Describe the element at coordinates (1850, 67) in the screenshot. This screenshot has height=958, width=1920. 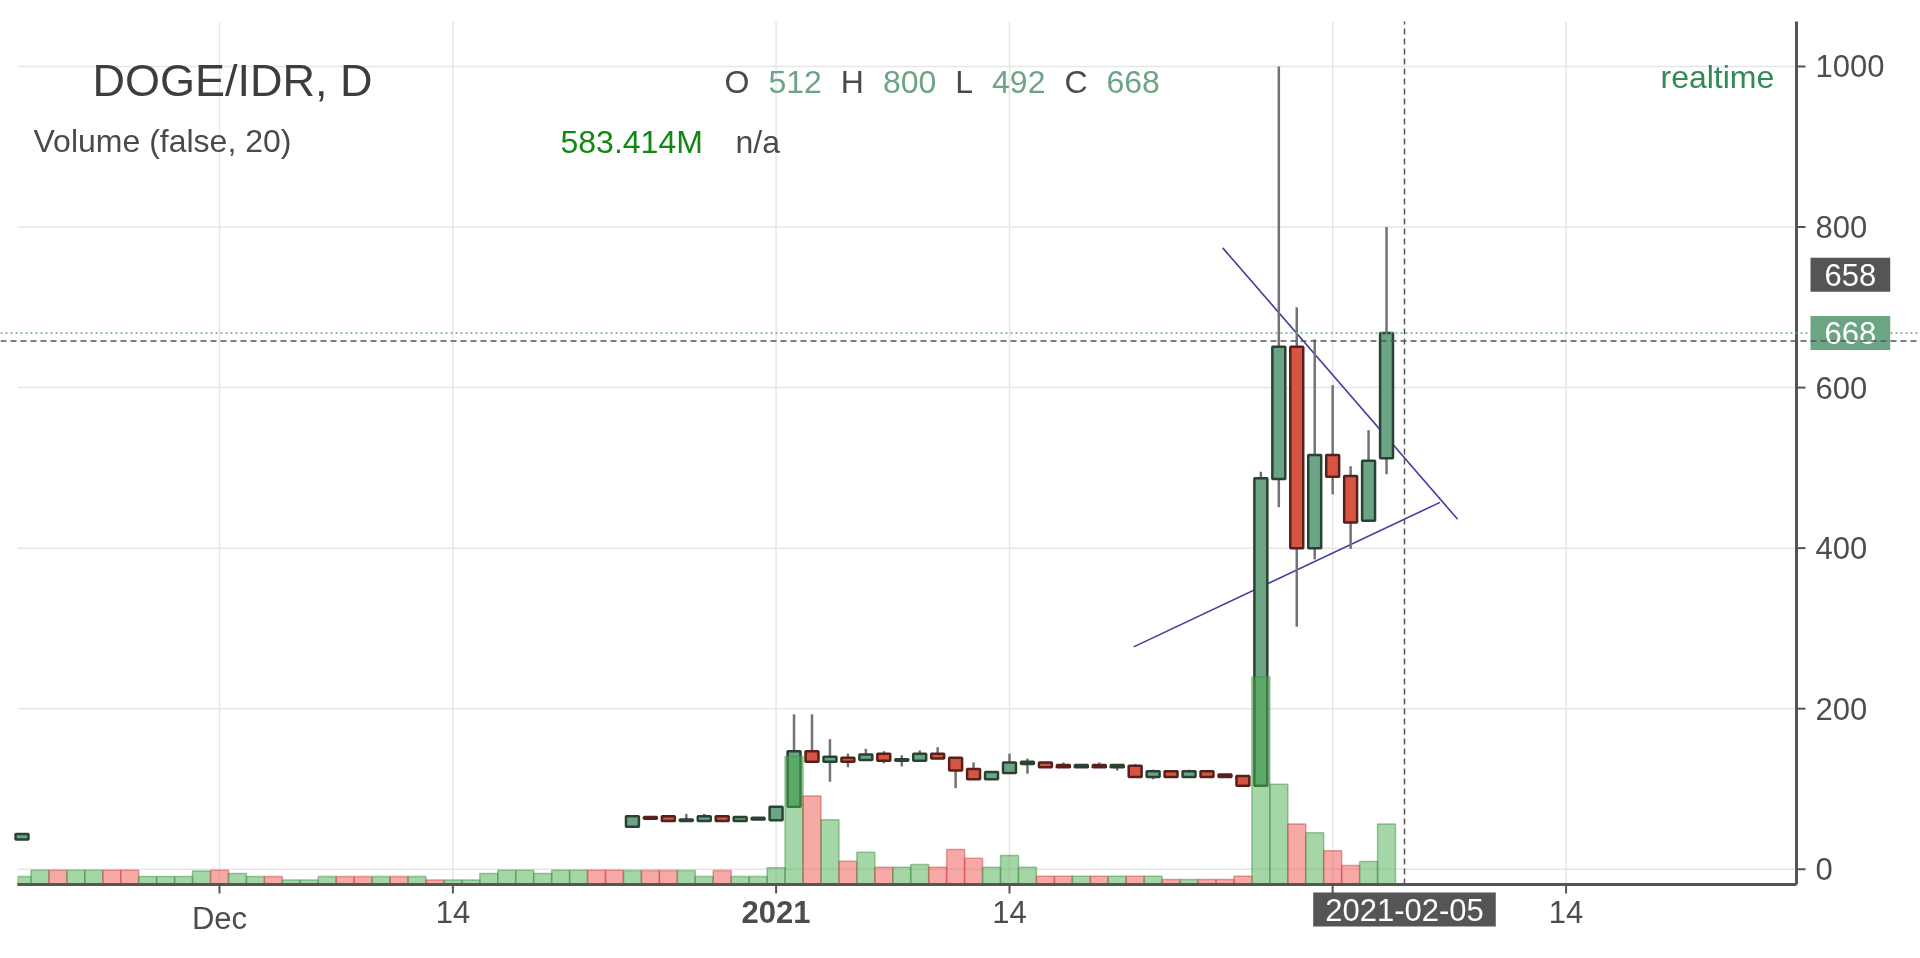
I see `y-tick-label: 1000` at that location.